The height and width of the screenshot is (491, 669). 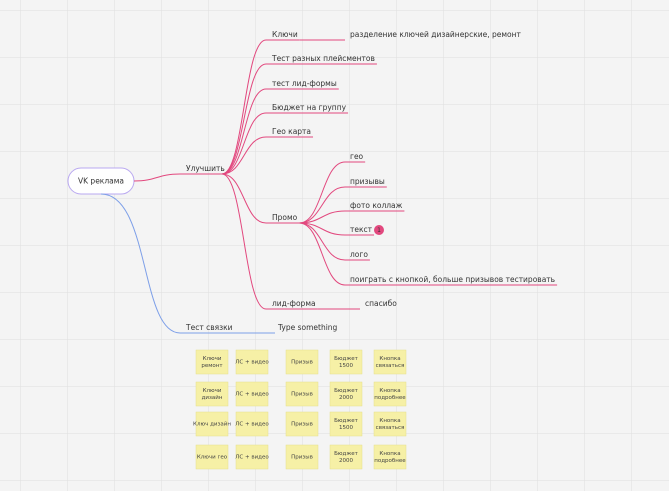 I want to click on badge-count: 1, so click(x=379, y=230).